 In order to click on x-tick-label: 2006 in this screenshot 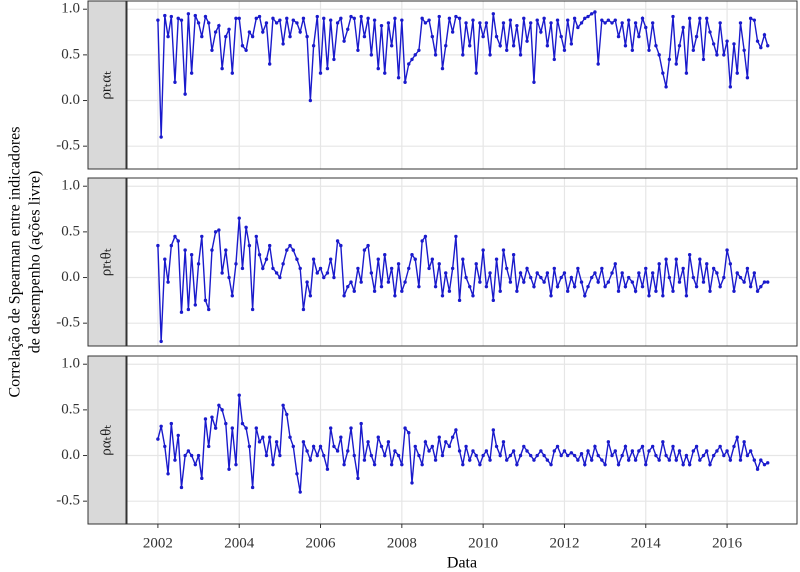, I will do `click(321, 543)`.